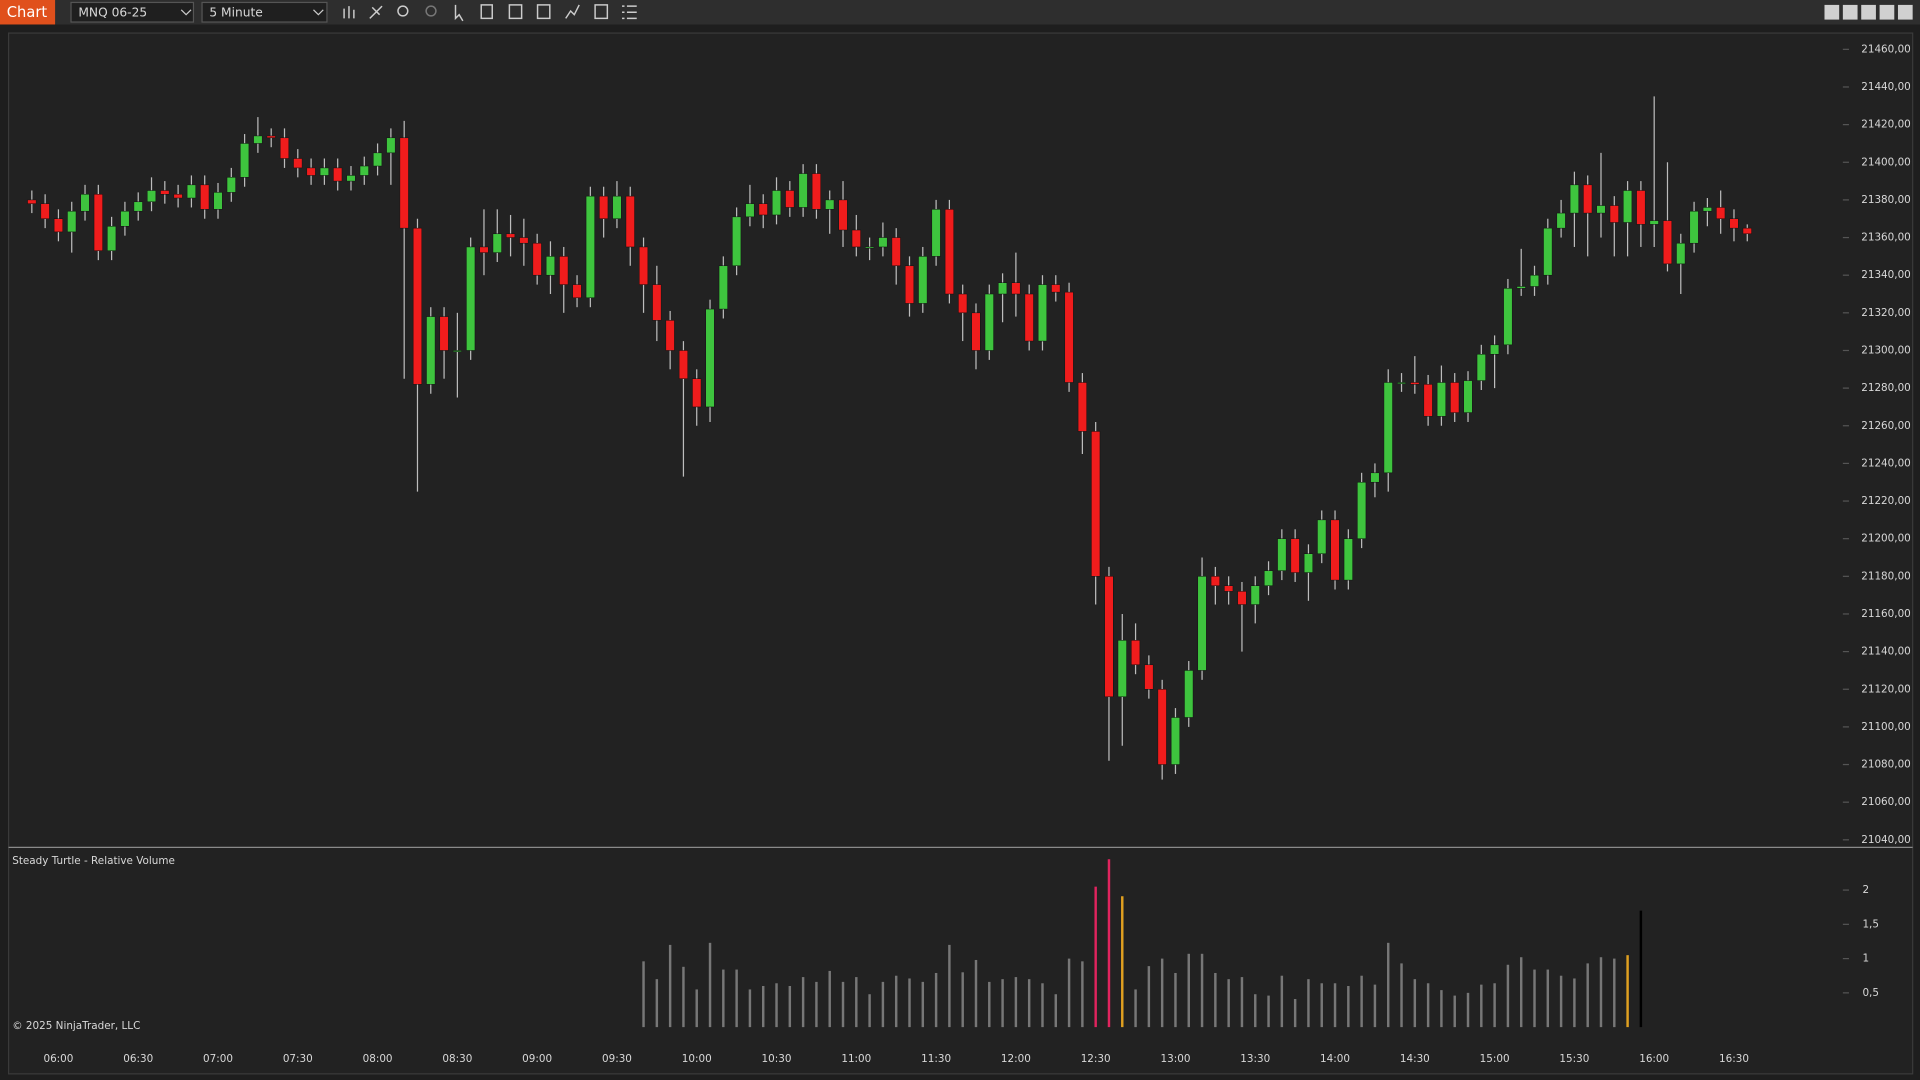  Describe the element at coordinates (1887, 12) in the screenshot. I see `maximize-button` at that location.